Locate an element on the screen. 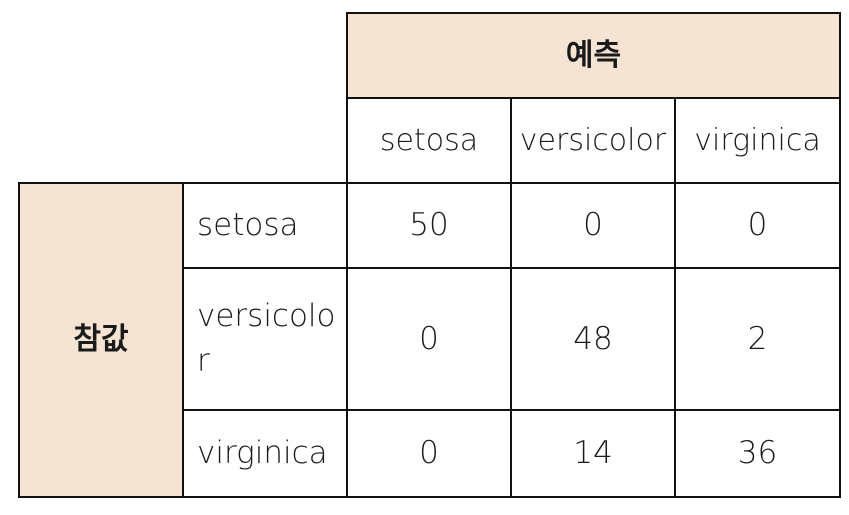  row-label-setosa: setosa is located at coordinates (265, 225).